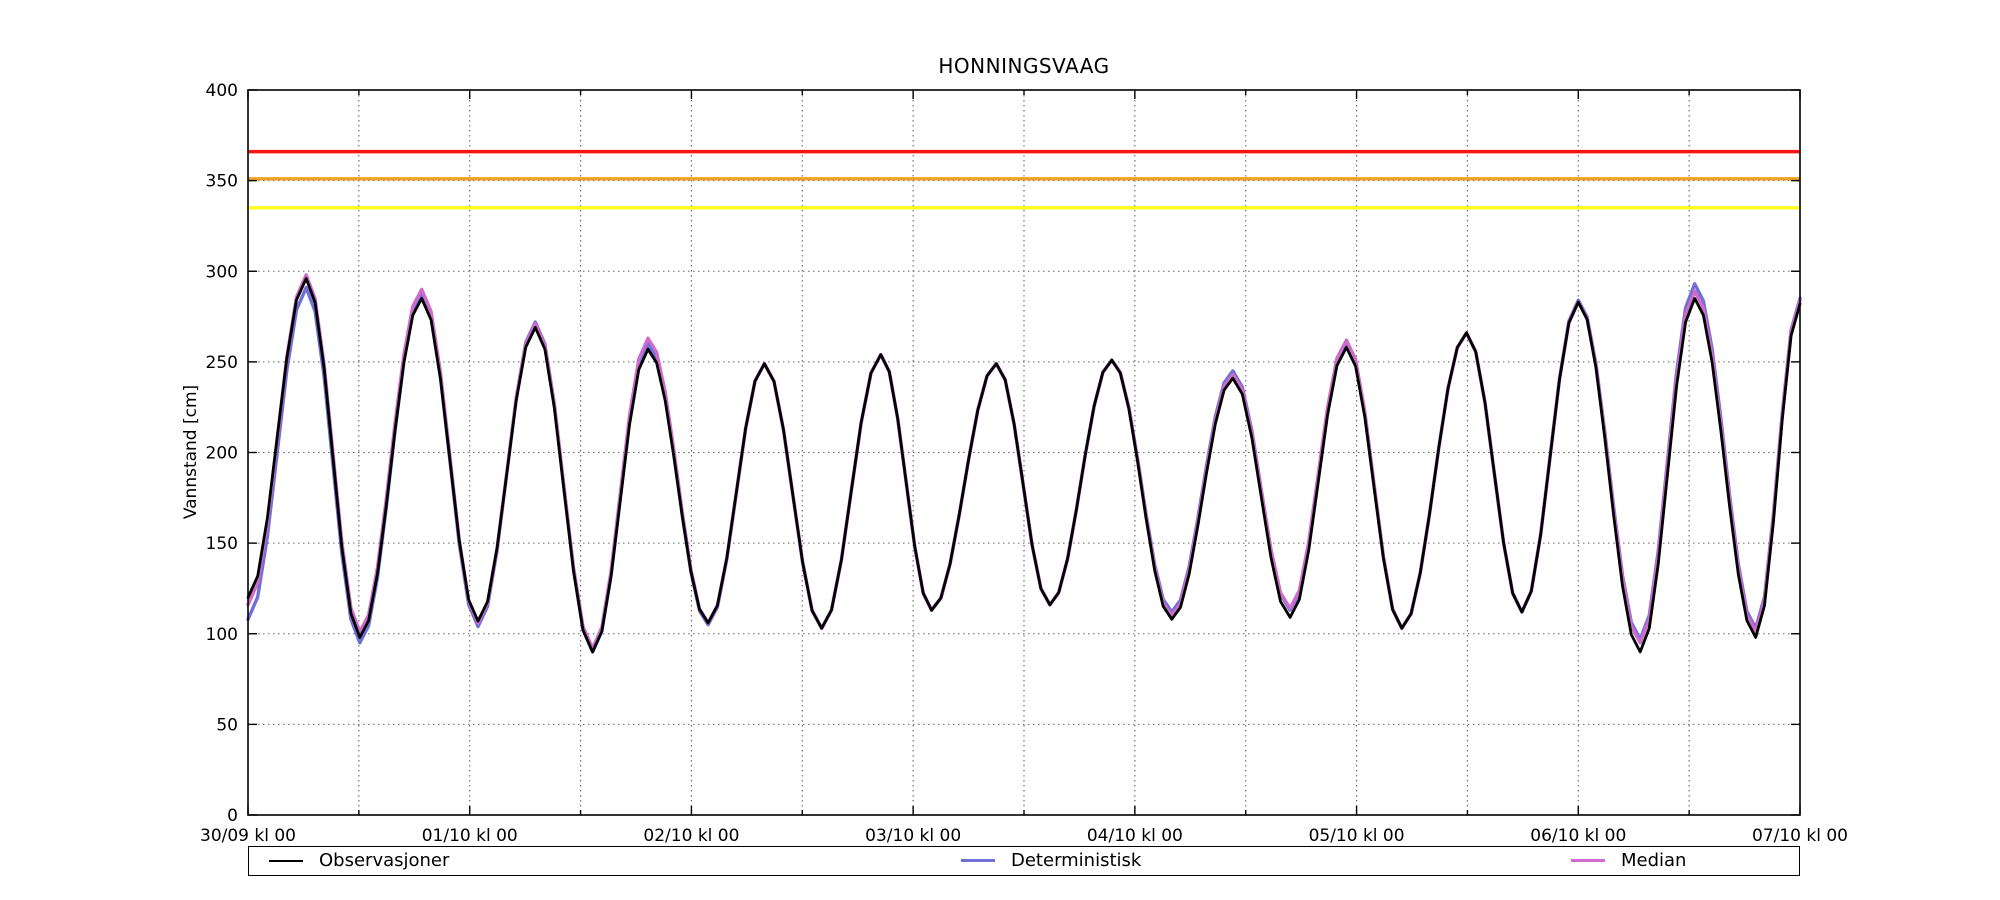 The height and width of the screenshot is (900, 2000). Describe the element at coordinates (1654, 860) in the screenshot. I see `legend-label: Median` at that location.